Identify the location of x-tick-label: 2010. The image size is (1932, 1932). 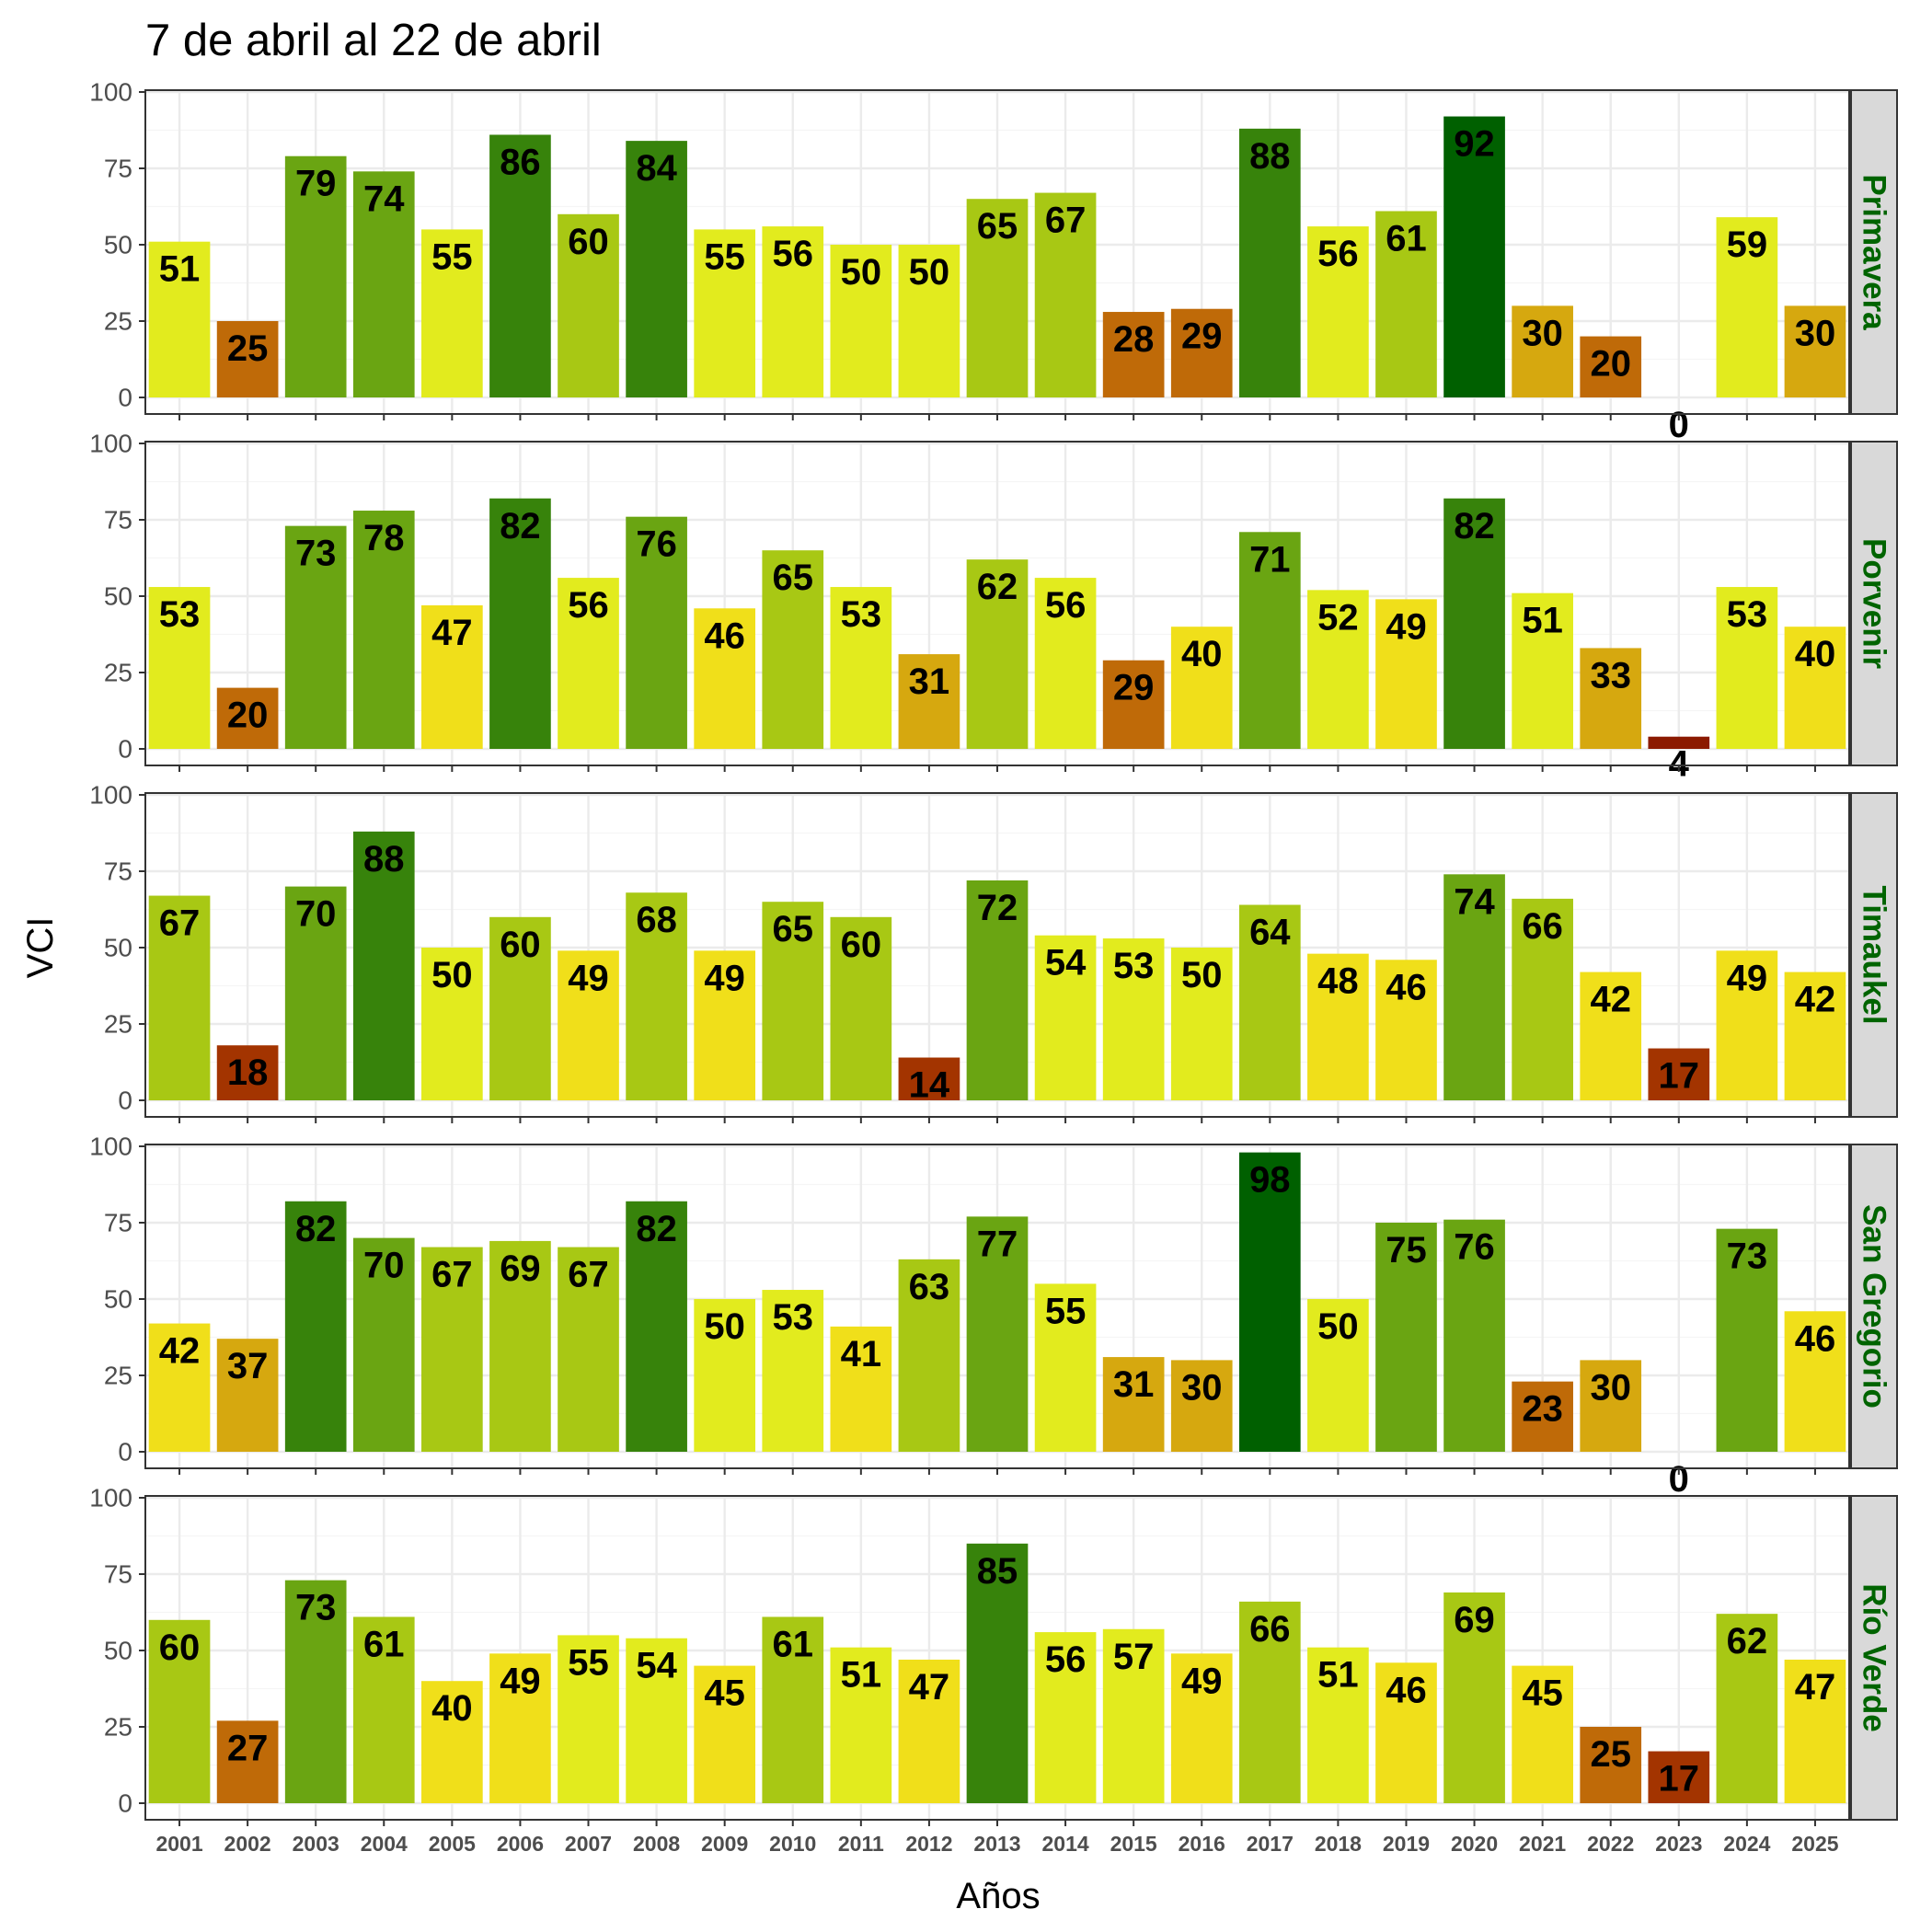
(792, 1844).